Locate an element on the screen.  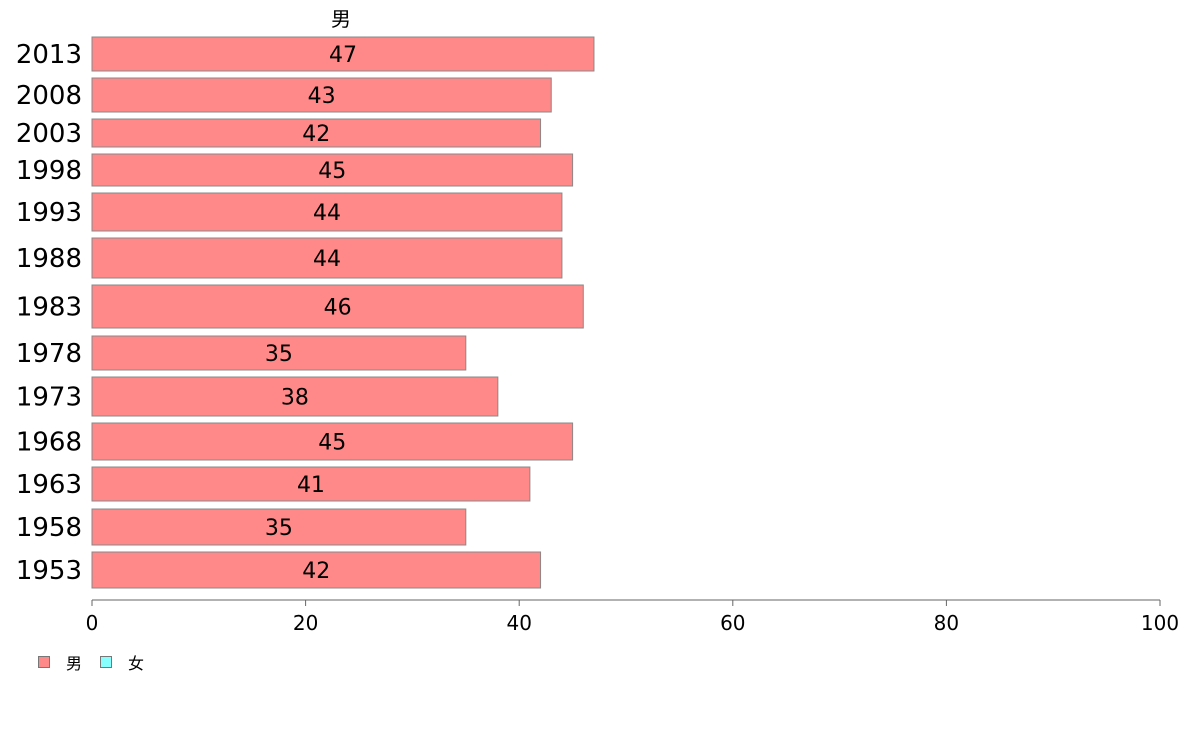
bar-2003 is located at coordinates (316, 133).